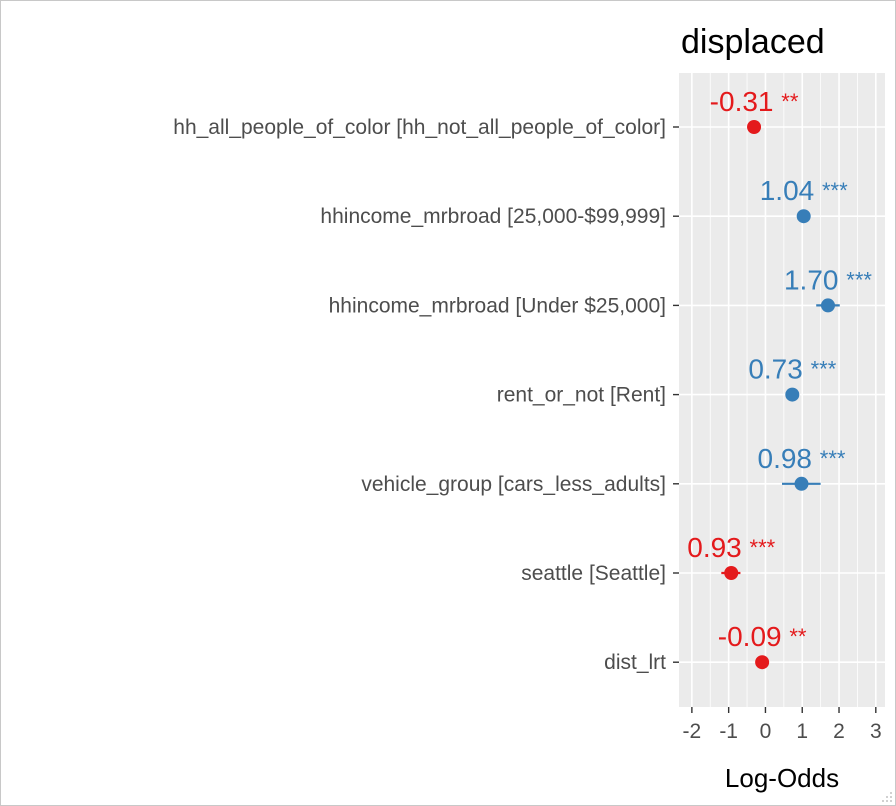  What do you see at coordinates (876, 731) in the screenshot?
I see `x-tick-label: 3` at bounding box center [876, 731].